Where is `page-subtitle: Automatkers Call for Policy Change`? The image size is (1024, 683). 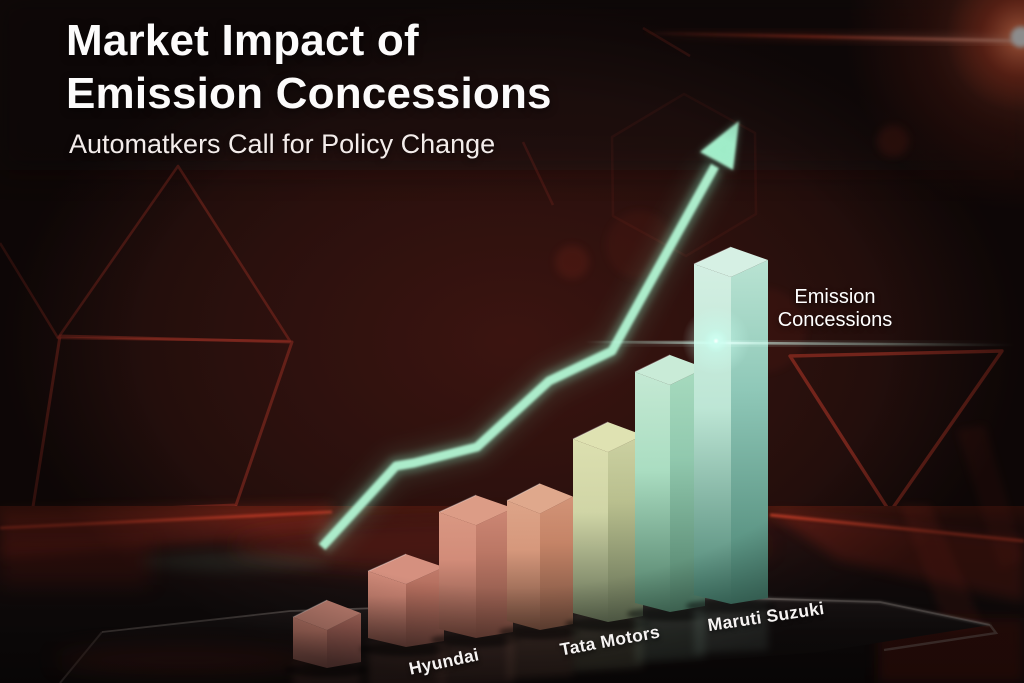 page-subtitle: Automatkers Call for Policy Change is located at coordinates (282, 144).